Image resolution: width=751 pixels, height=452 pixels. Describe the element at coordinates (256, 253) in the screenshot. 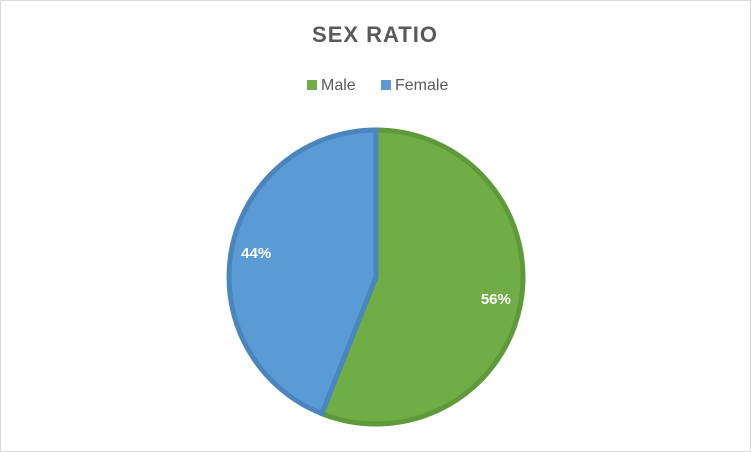

I see `value-label: 44%` at that location.